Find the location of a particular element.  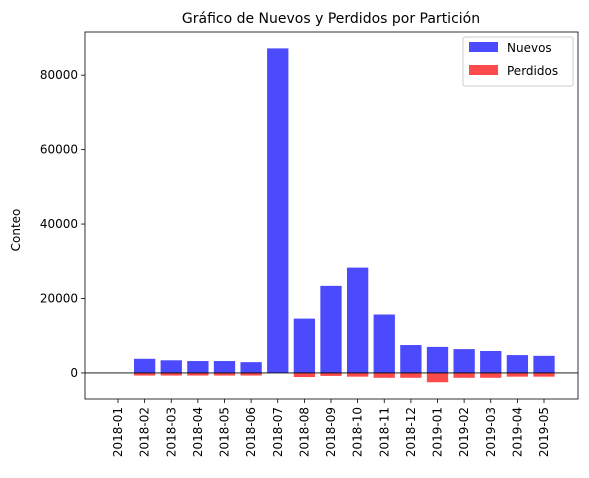

legend: Nuevos Perdidos is located at coordinates (518, 61).